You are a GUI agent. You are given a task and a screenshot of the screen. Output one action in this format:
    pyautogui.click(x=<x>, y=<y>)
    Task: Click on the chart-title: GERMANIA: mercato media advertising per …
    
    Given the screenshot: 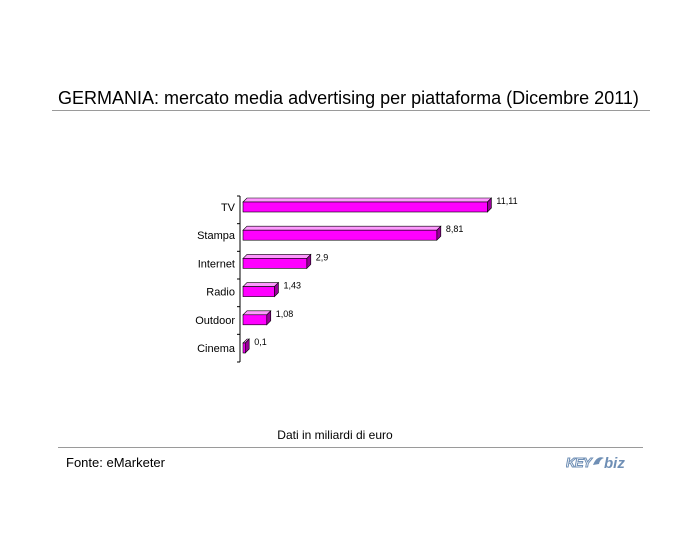 What is the action you would take?
    pyautogui.click(x=348, y=98)
    